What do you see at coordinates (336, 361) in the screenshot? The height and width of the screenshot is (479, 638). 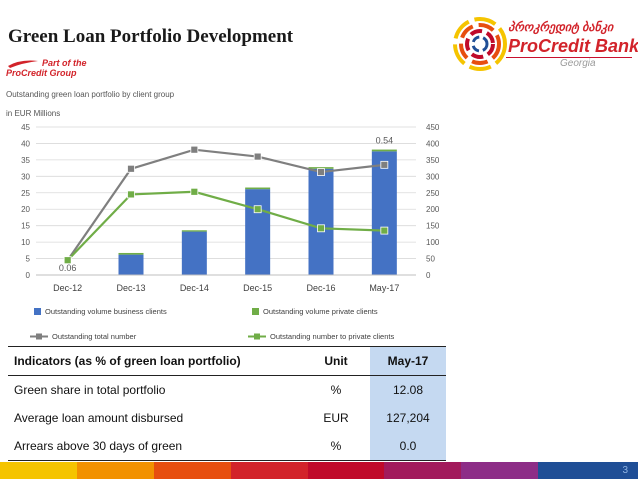 I see `header-unit: Unit` at bounding box center [336, 361].